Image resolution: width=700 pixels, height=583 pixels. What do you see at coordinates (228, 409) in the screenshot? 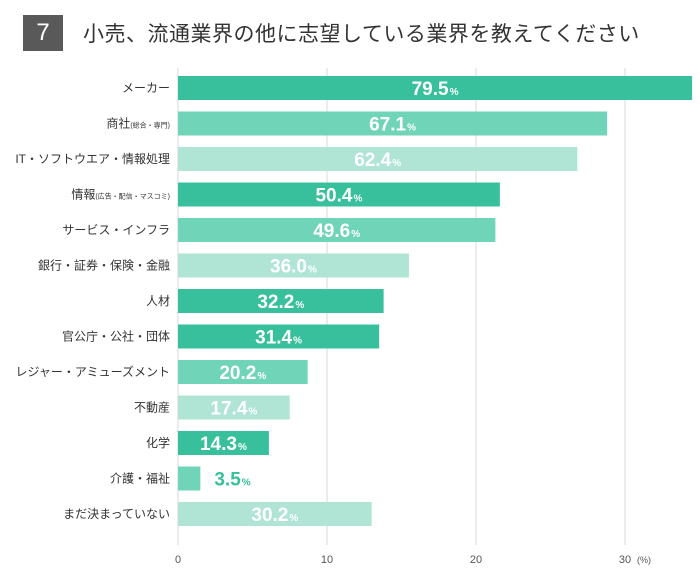
I see `data-label-value: 17.4` at bounding box center [228, 409].